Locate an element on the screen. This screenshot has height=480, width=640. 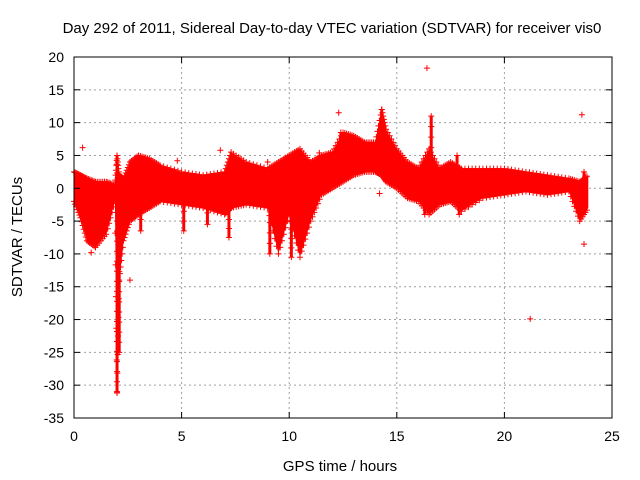
y-tick-label: -10 is located at coordinates (54, 254).